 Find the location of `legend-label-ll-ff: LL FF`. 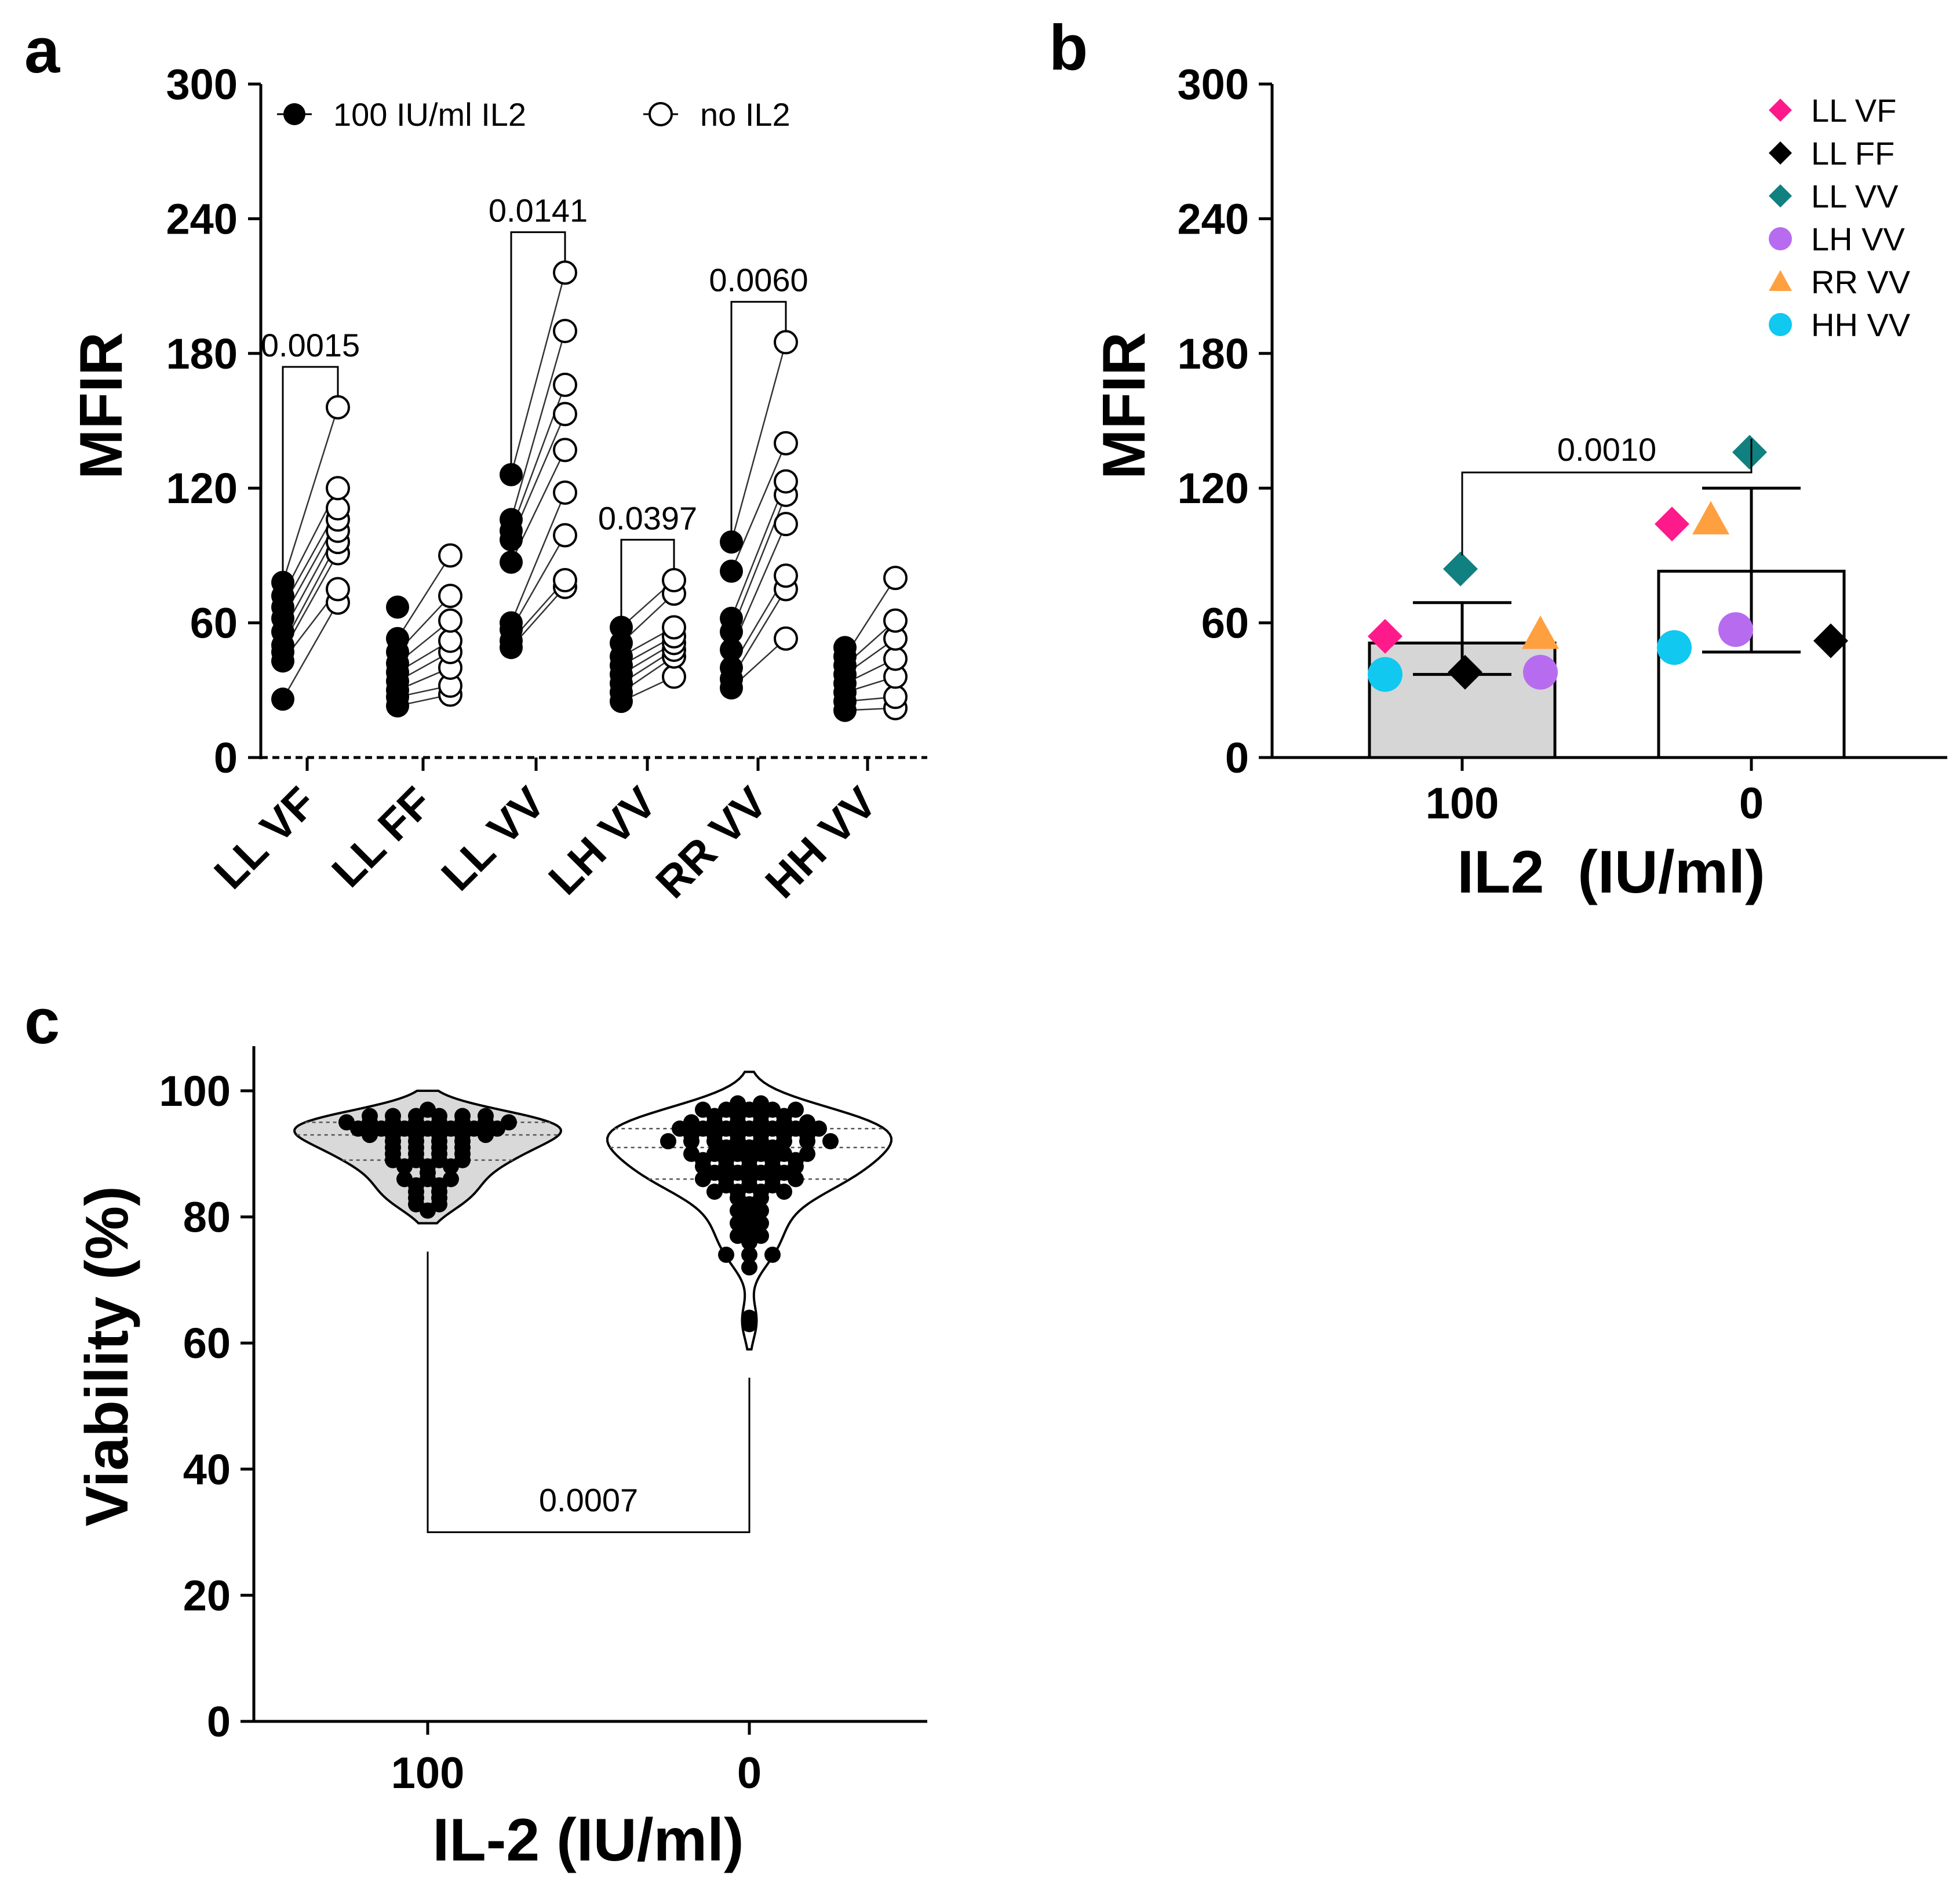

legend-label-ll-ff: LL FF is located at coordinates (1853, 153).